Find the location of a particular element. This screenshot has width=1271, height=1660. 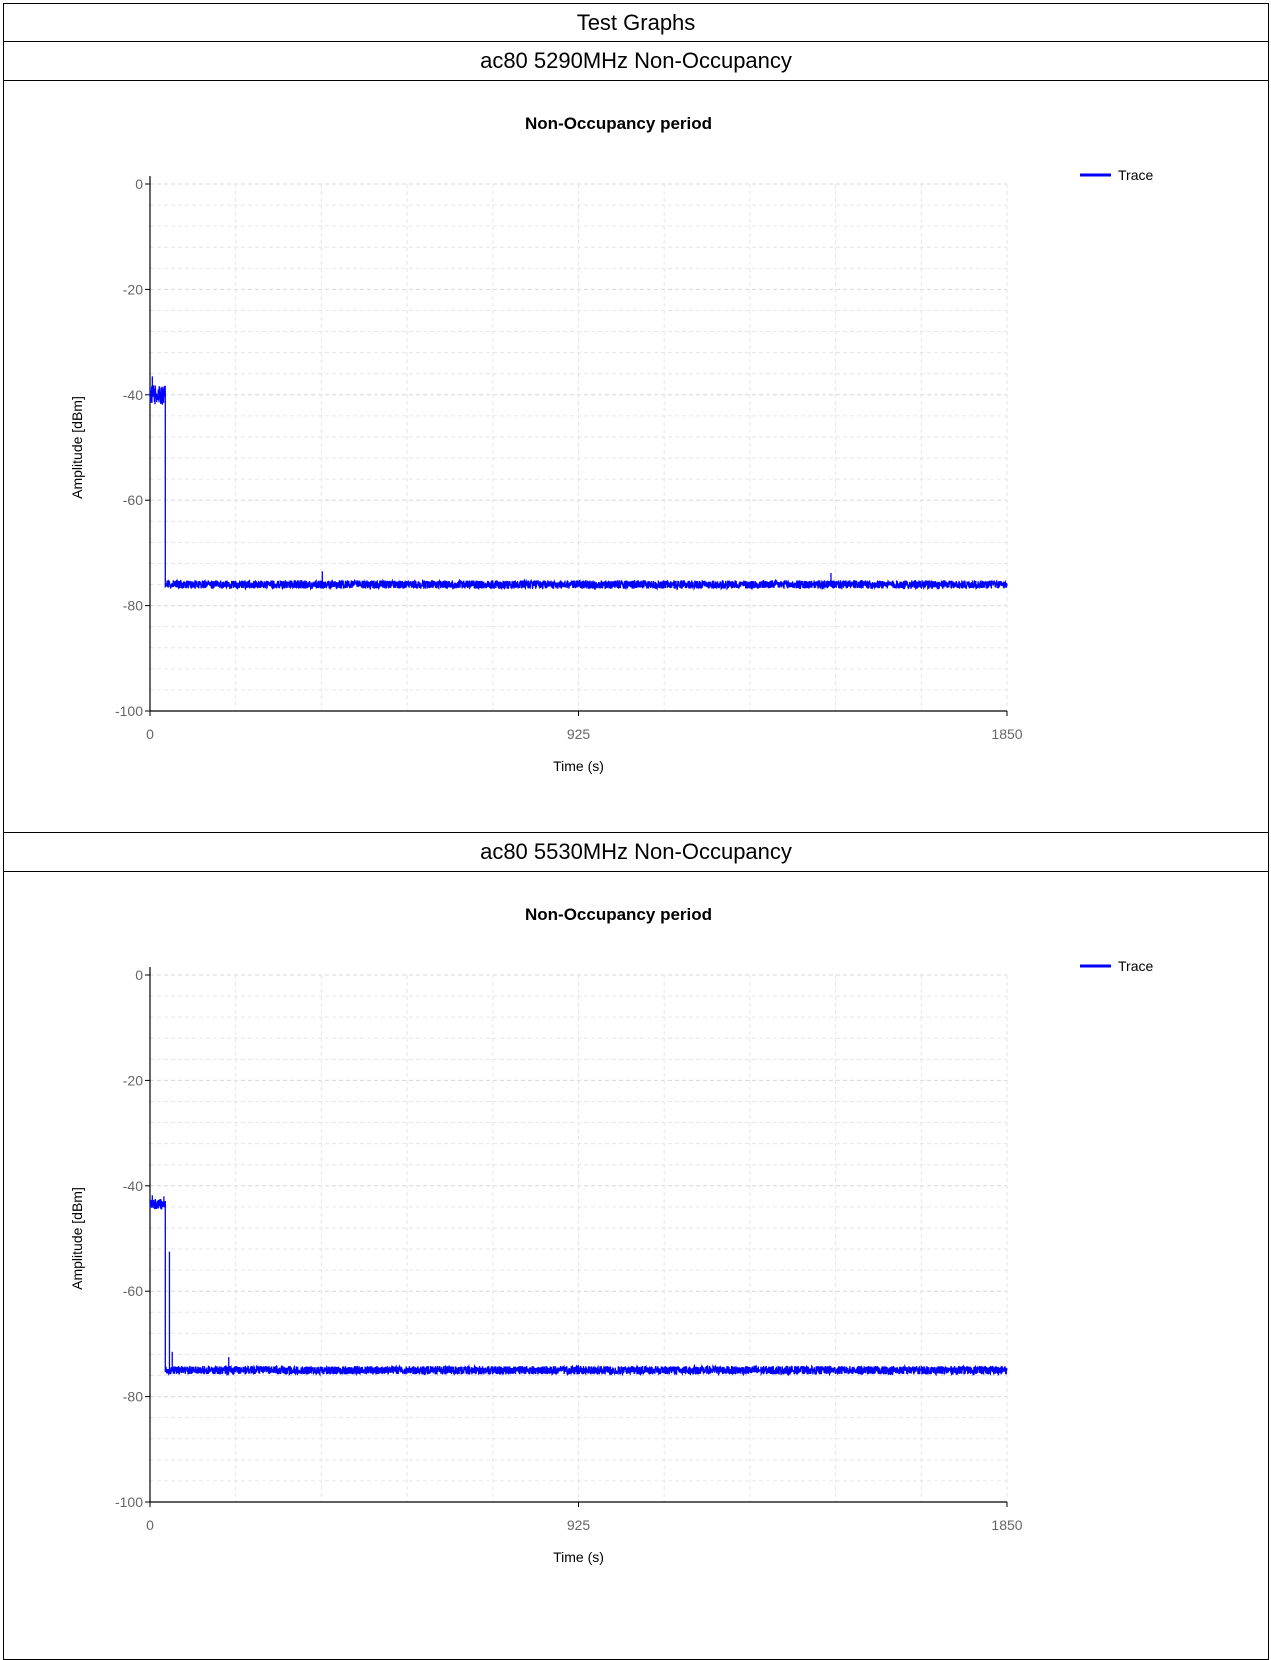

report-title: Test Graphs is located at coordinates (636, 23).